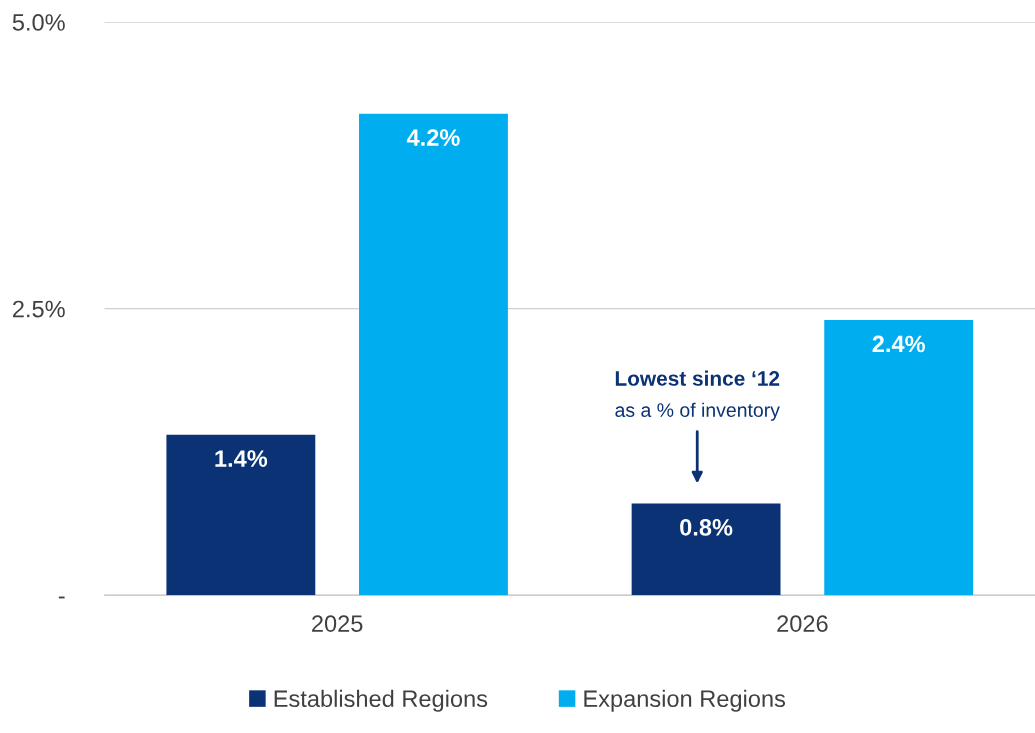  Describe the element at coordinates (898, 344) in the screenshot. I see `data-label: 2.4%` at that location.